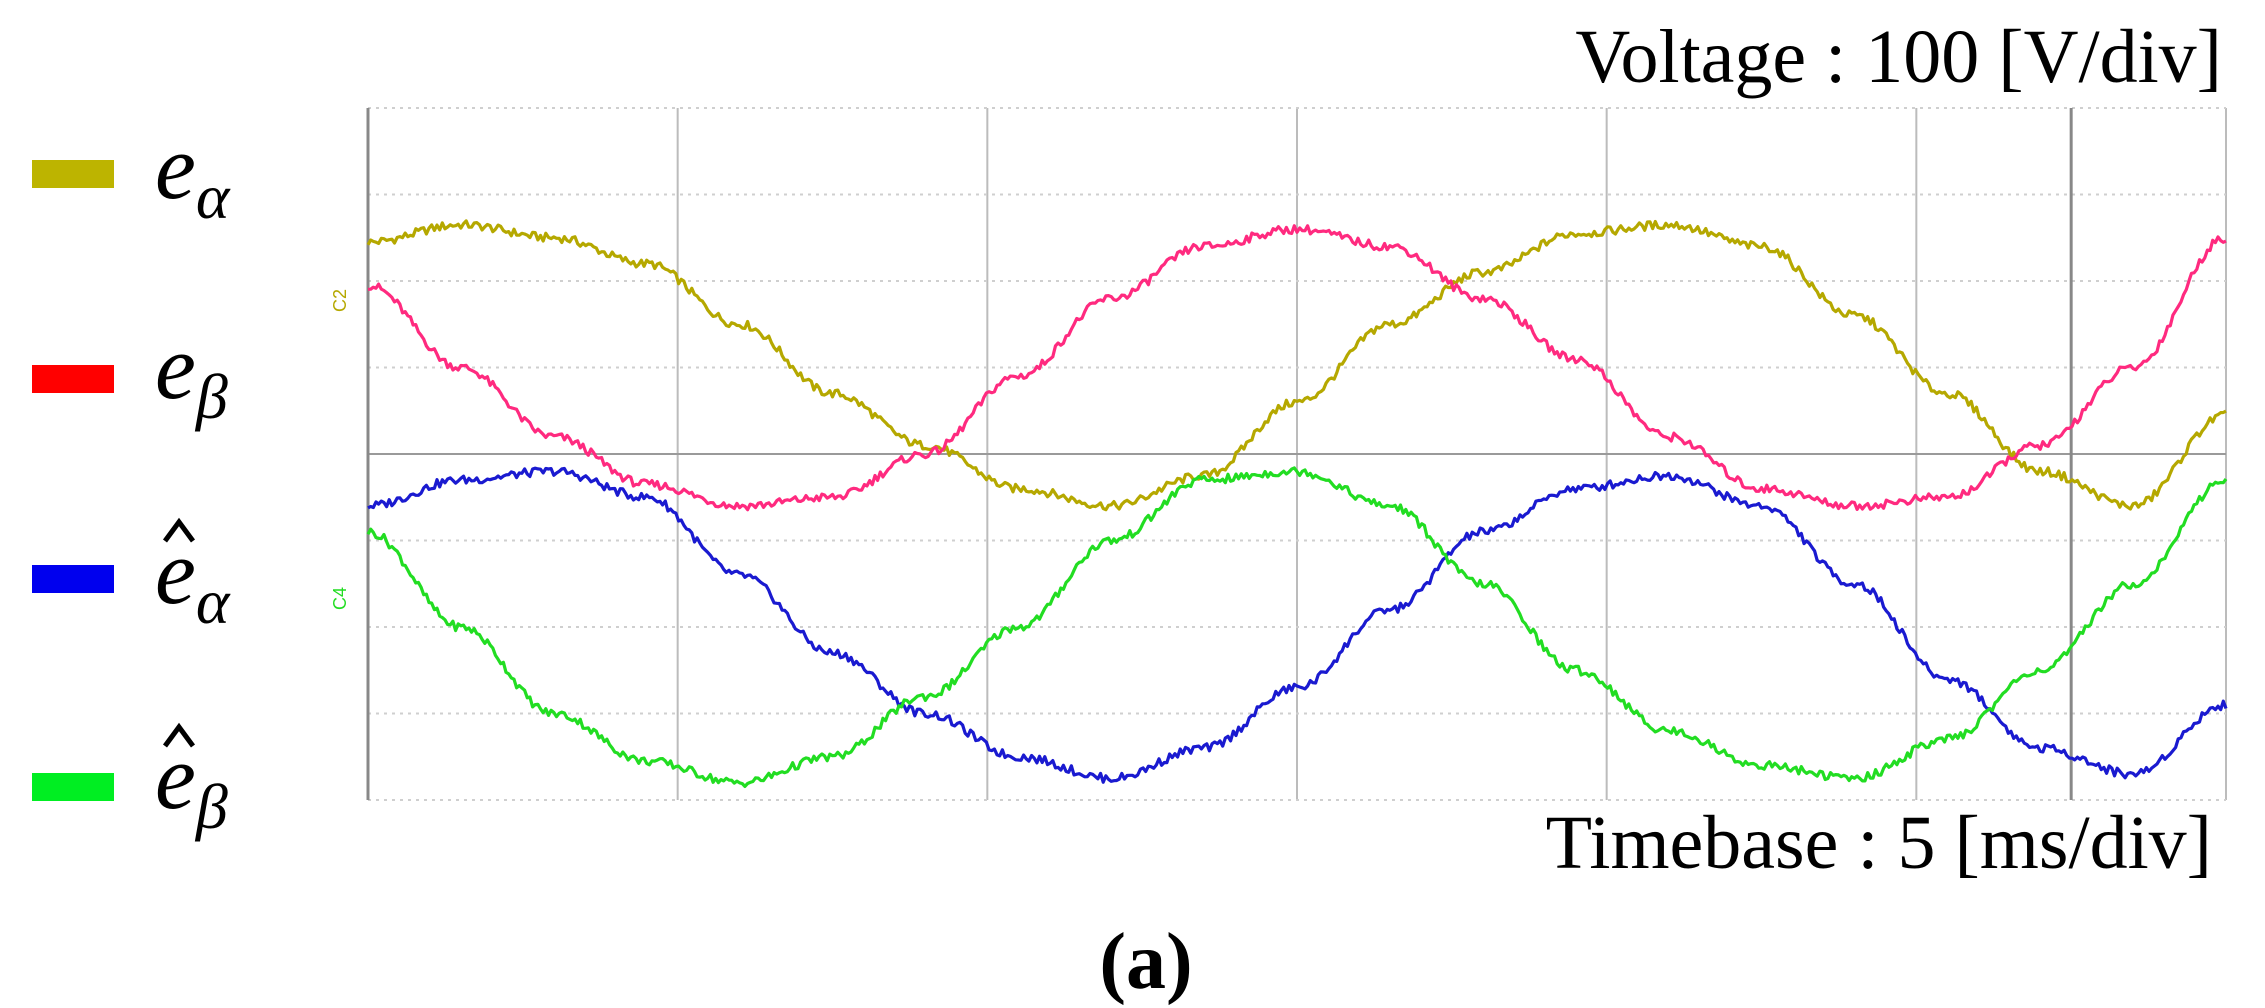  I want to click on channel-marker-c2: C2, so click(340, 300).